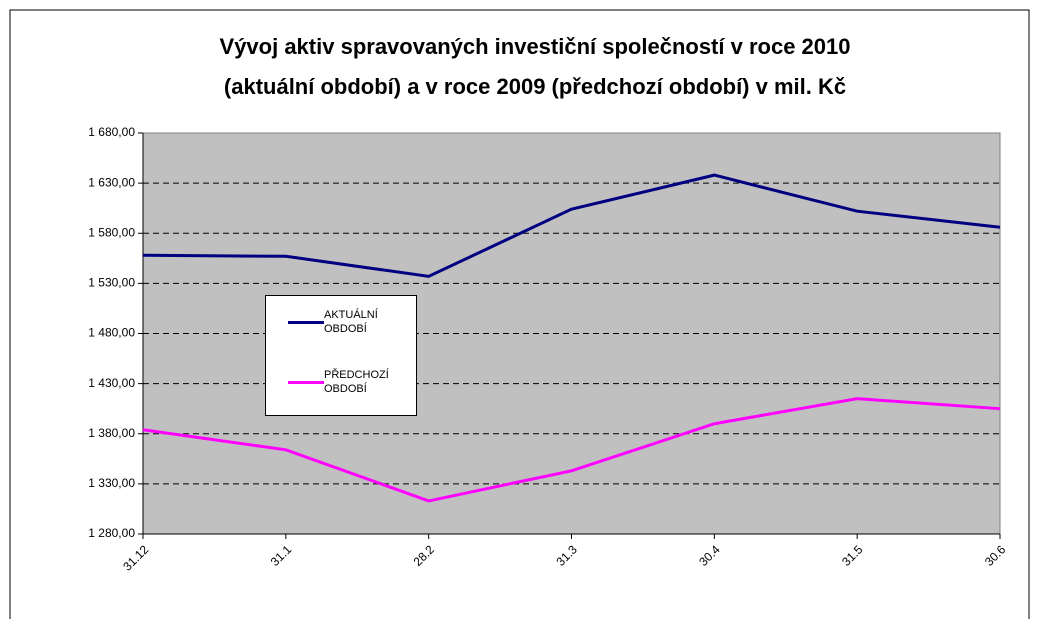 The height and width of the screenshot is (624, 1040). I want to click on legend-item: PŘEDCHOZÍ OBDOBÍ, so click(341, 382).